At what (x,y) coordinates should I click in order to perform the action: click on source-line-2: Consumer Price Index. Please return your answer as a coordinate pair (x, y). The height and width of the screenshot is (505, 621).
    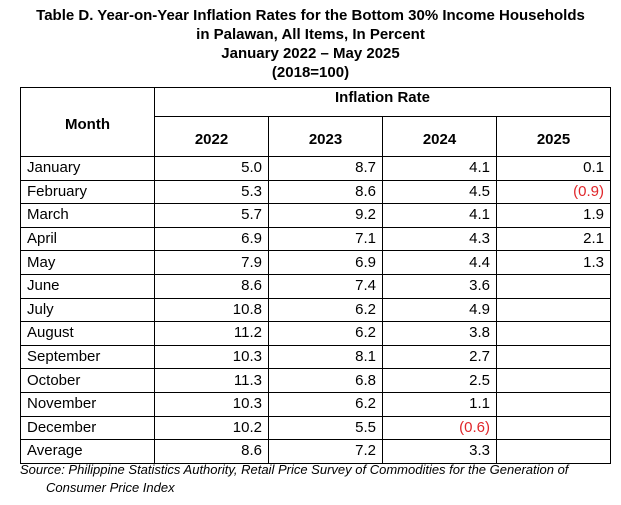
    Looking at the image, I should click on (110, 487).